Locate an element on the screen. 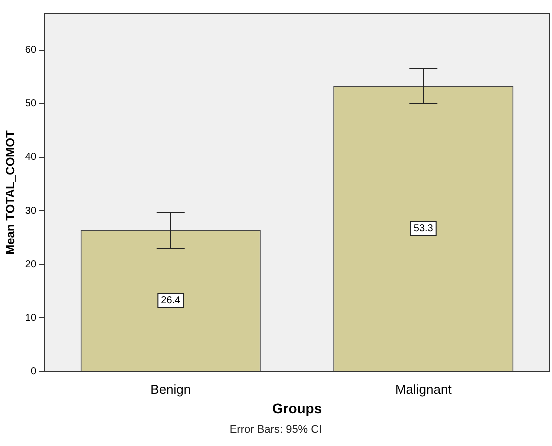 Image resolution: width=552 pixels, height=446 pixels. y-tick-label: 60 is located at coordinates (31, 50).